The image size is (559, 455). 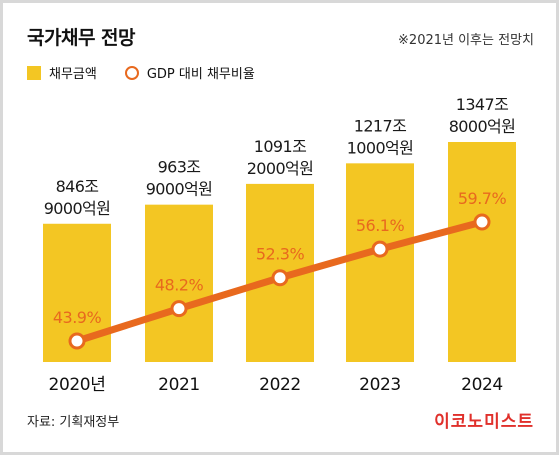 I want to click on bar-value-label: 1000억원, so click(x=380, y=147).